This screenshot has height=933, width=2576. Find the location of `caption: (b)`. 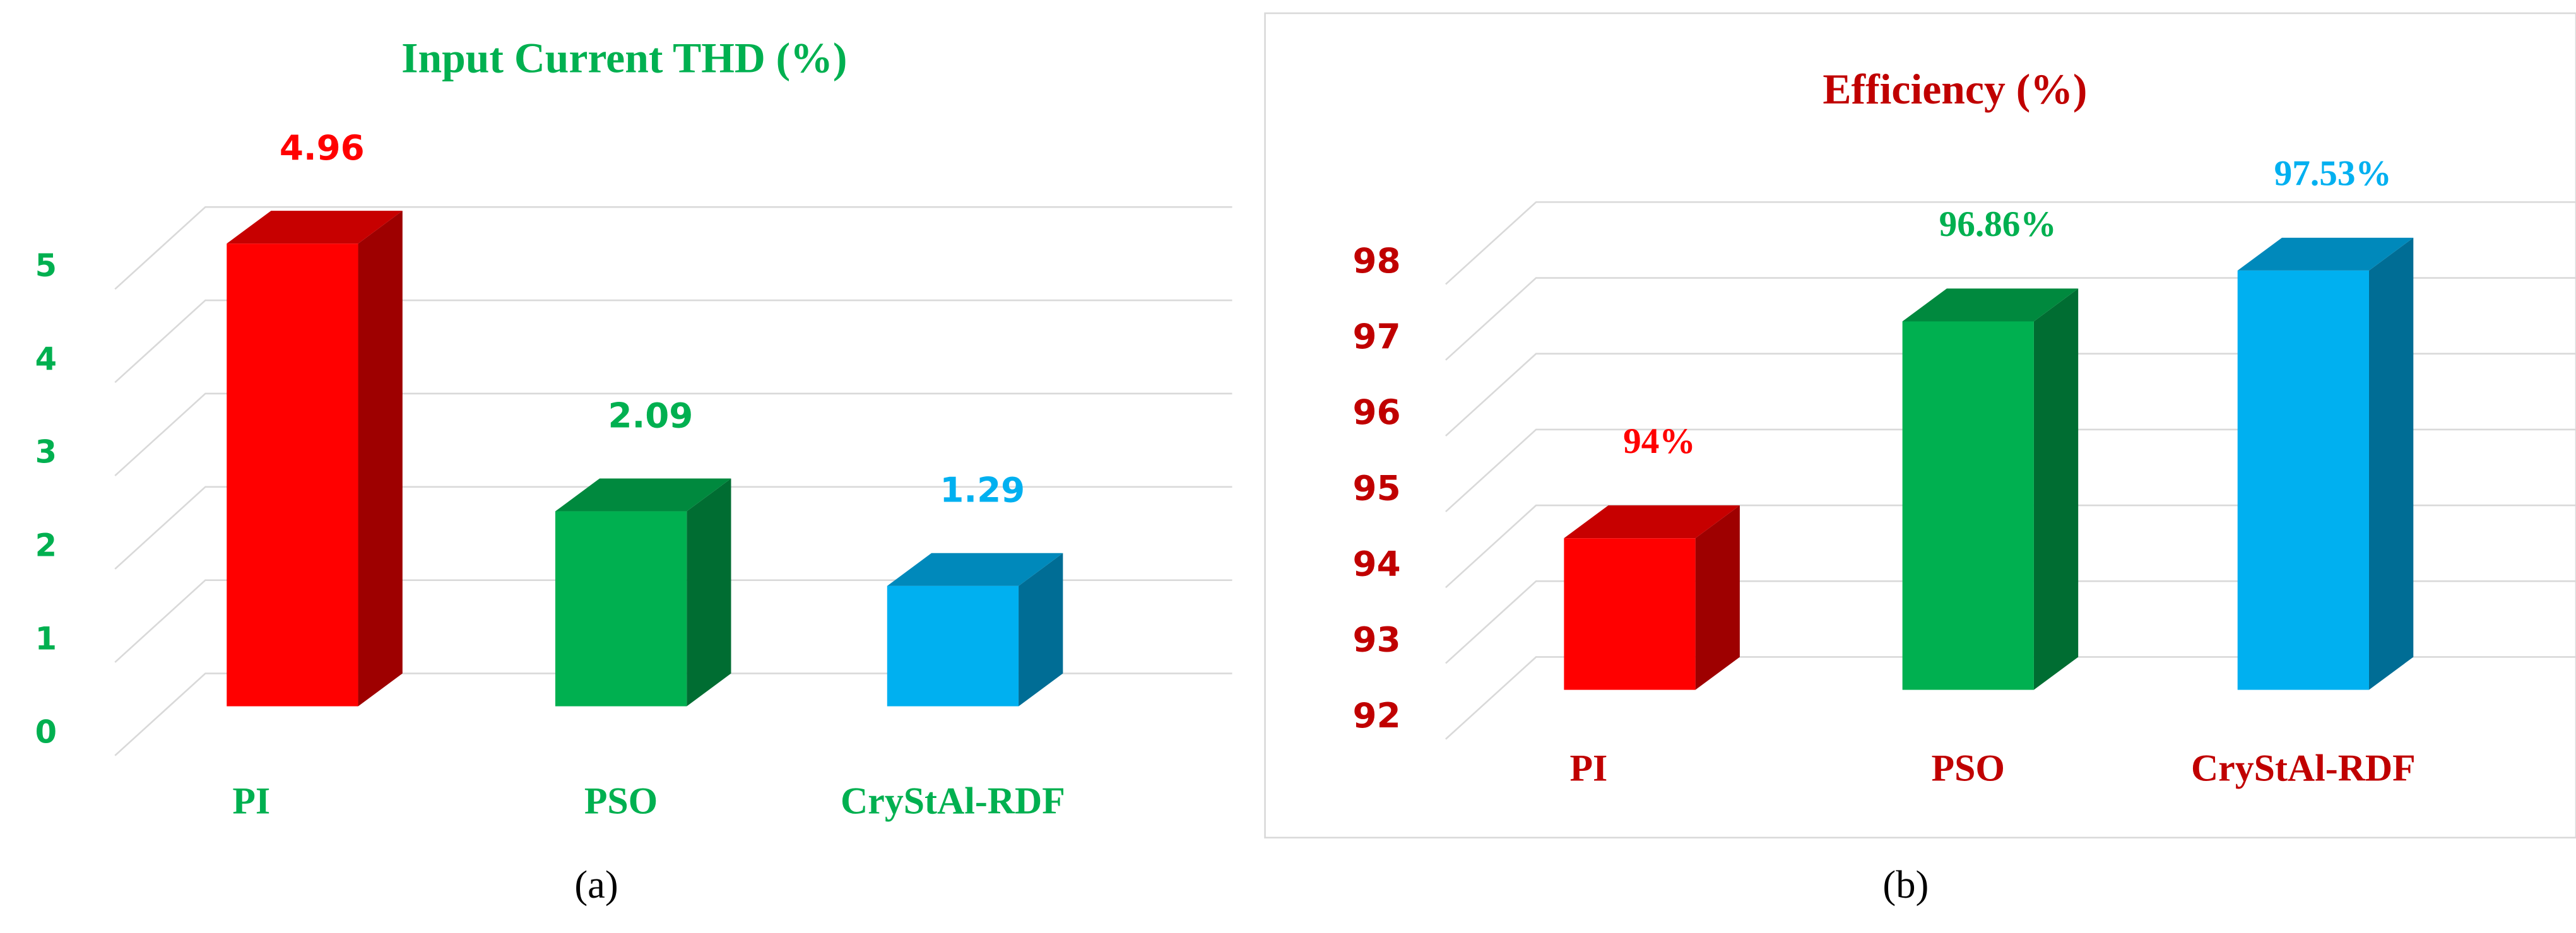

caption: (b) is located at coordinates (1906, 884).